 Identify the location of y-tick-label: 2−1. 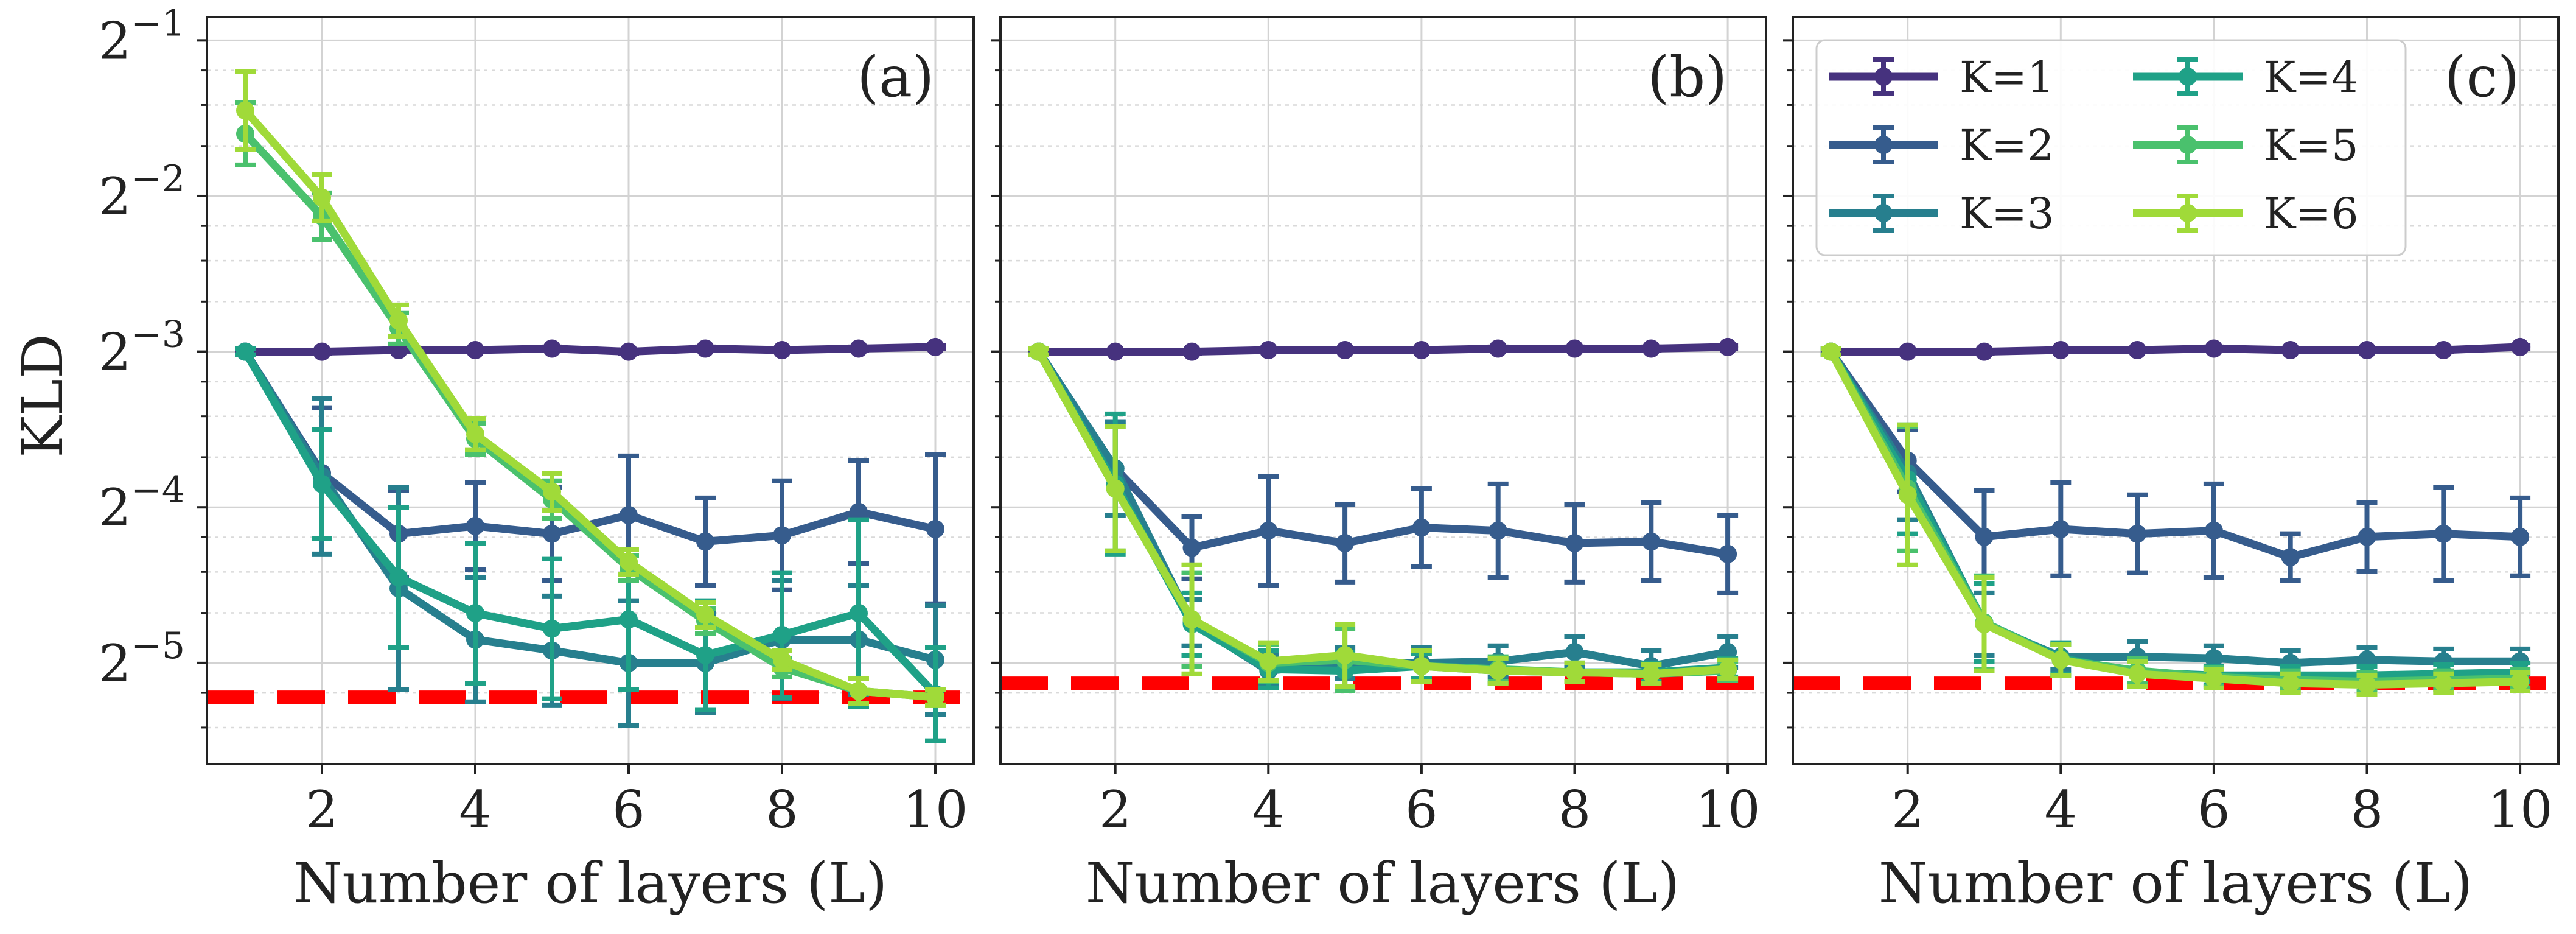
(142, 36).